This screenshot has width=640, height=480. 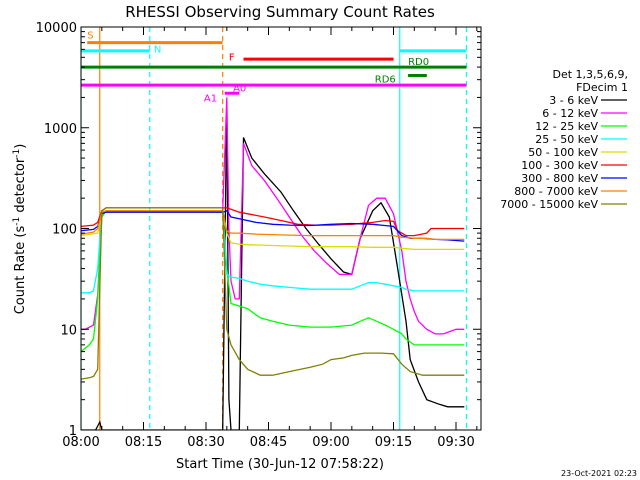 What do you see at coordinates (205, 442) in the screenshot?
I see `x-tick-label: 08:30` at bounding box center [205, 442].